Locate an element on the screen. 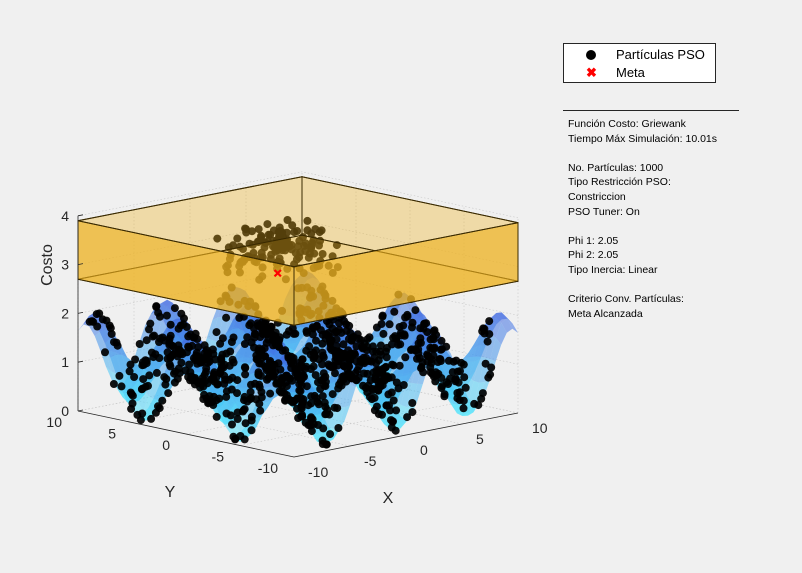 This screenshot has height=573, width=802. info-line is located at coordinates (642, 153).